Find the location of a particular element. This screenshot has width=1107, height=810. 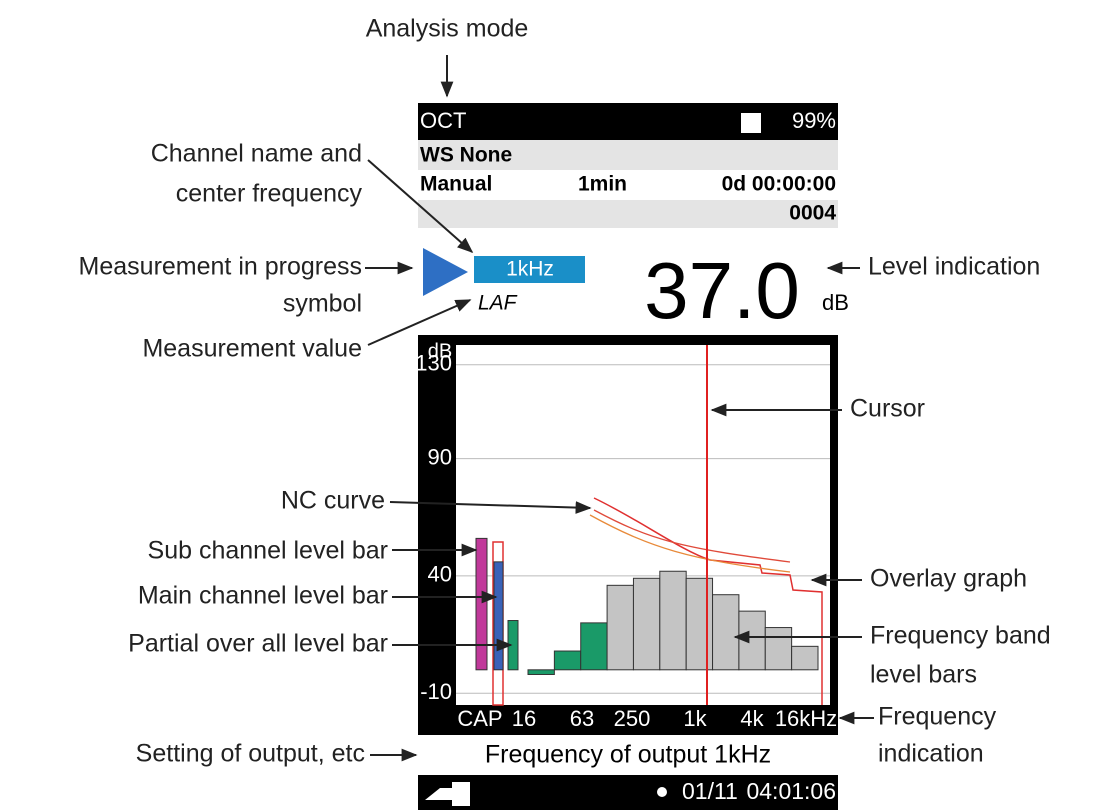

power-icon is located at coordinates (447, 794).